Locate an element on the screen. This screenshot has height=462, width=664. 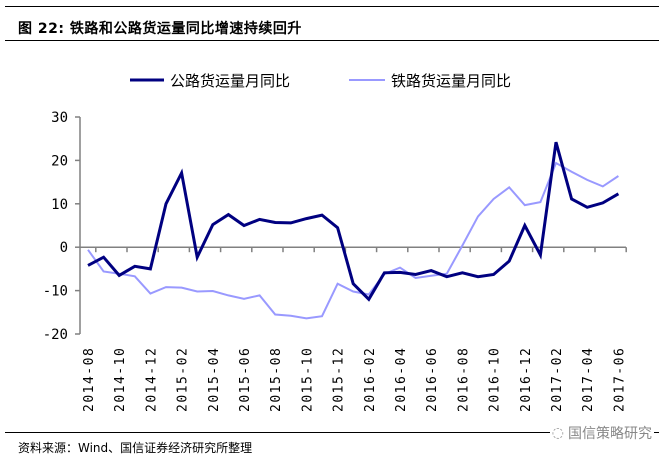
top-rule is located at coordinates (332, 6).